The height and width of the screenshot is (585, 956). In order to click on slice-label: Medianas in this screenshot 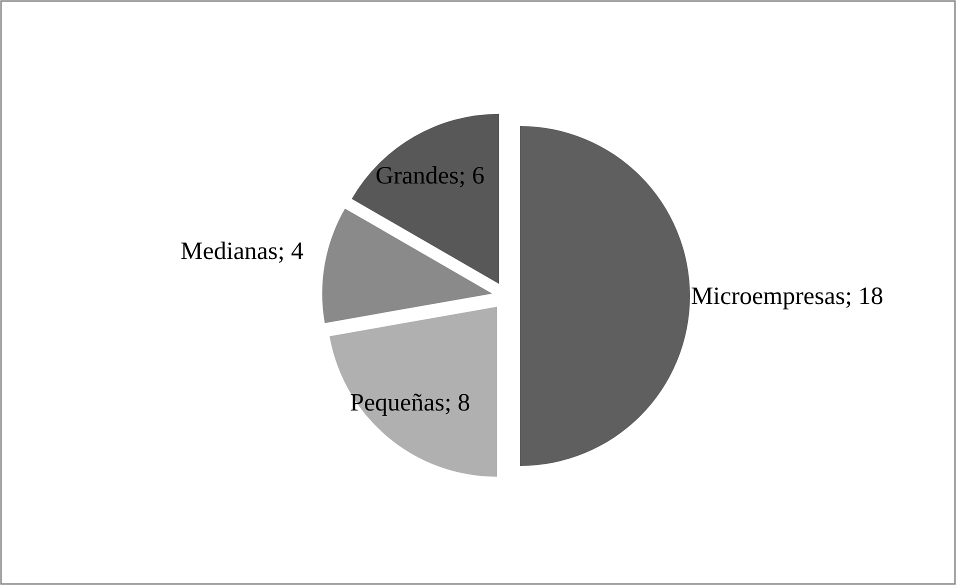, I will do `click(229, 251)`.